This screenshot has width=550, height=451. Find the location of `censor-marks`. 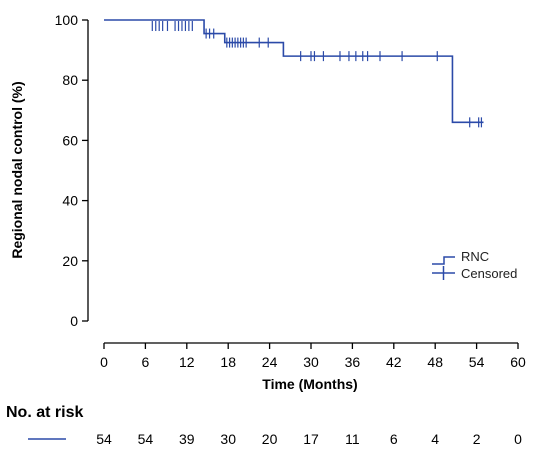

censor-marks is located at coordinates (317, 74).